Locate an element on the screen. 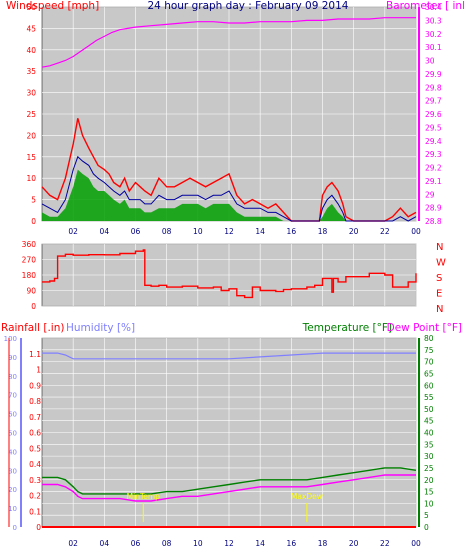 This screenshot has width=466, height=559. wind-left-tick-label: 15 is located at coordinates (31, 157).